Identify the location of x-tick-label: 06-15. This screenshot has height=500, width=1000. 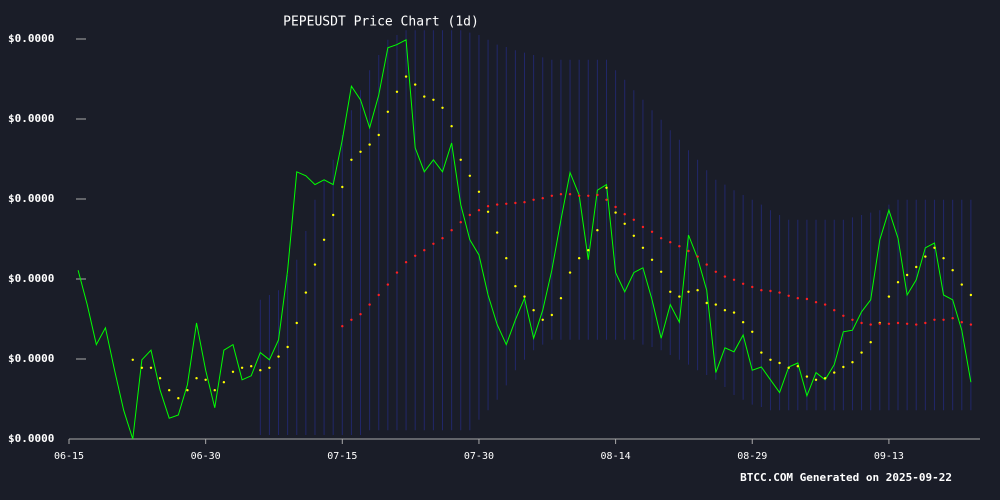
(69, 456).